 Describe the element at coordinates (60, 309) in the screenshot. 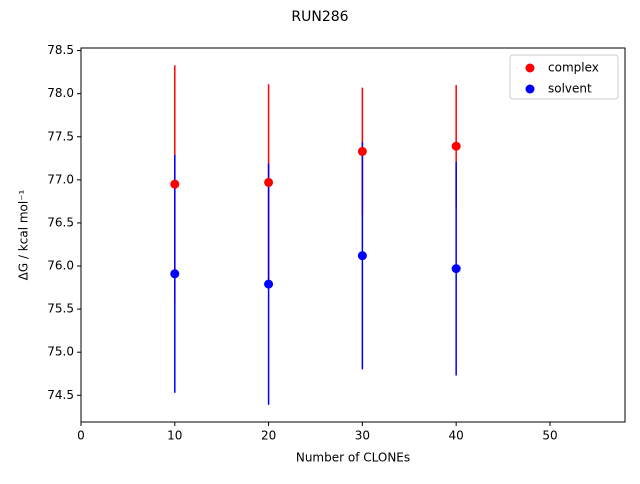

I see `y-tick-label: 75.5` at that location.